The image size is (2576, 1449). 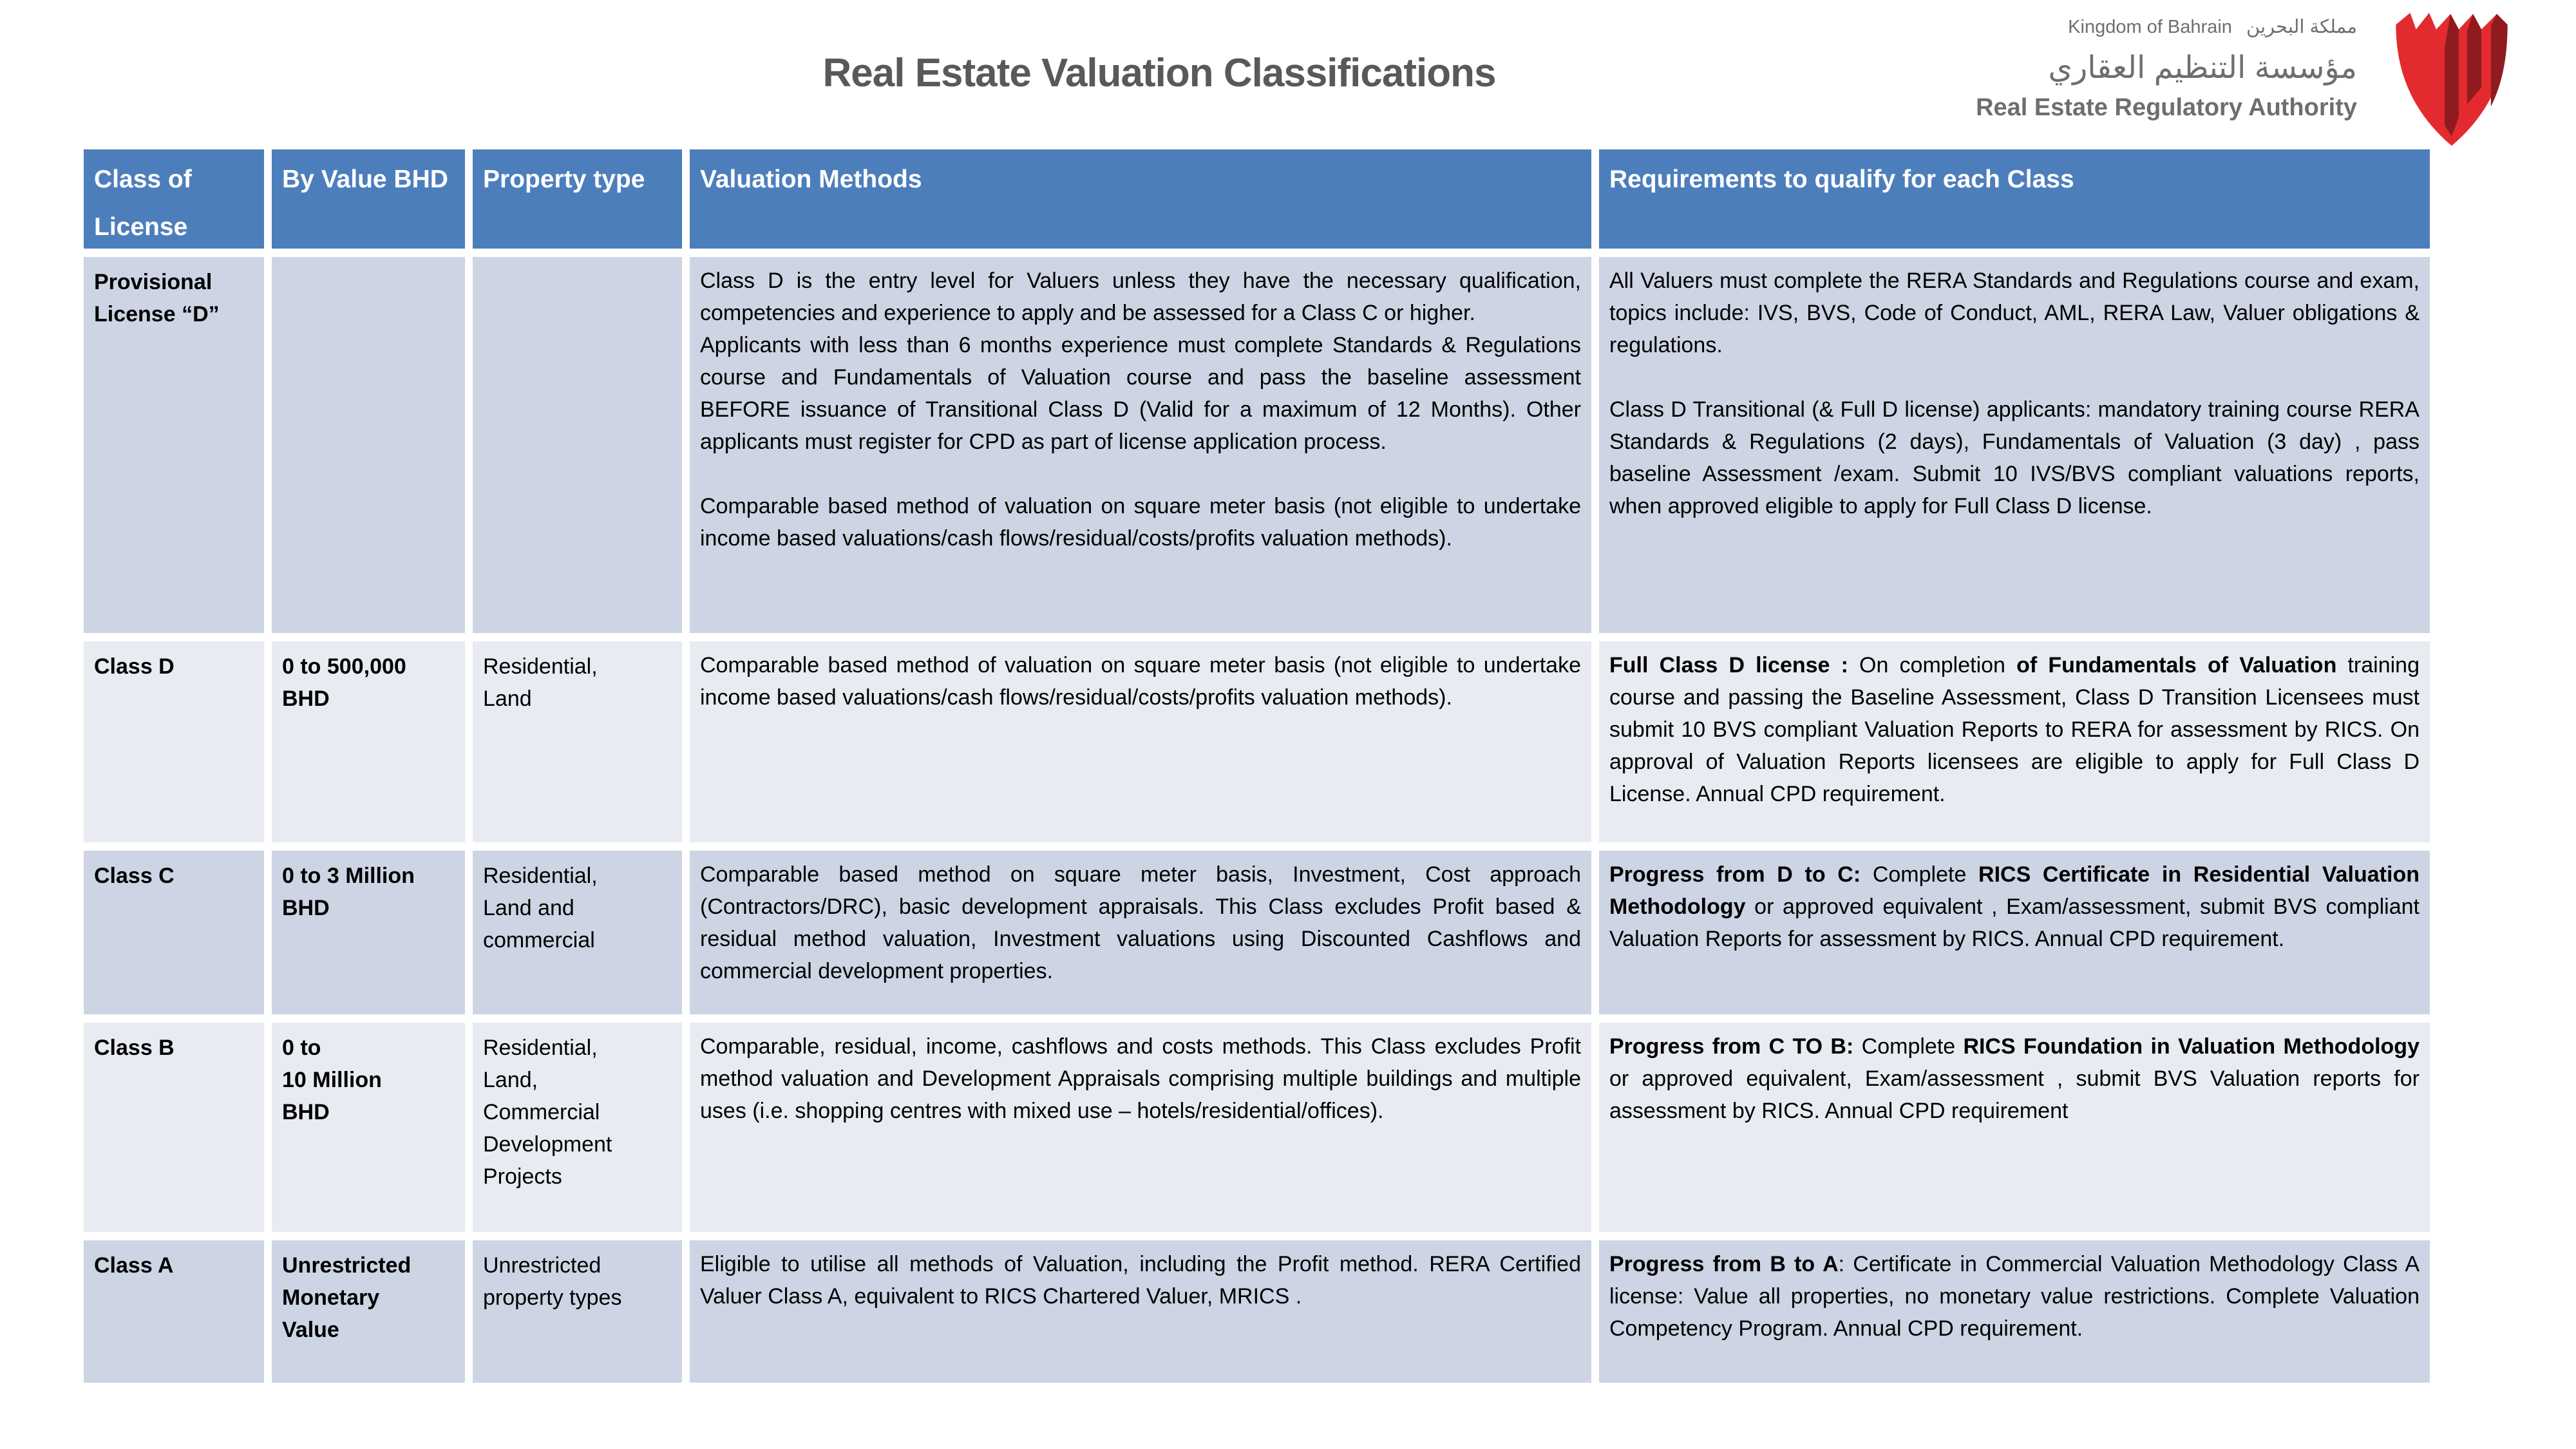 What do you see at coordinates (2202, 68) in the screenshot?
I see `authority-name-arabic: مؤسسة التنظيم العقاري` at bounding box center [2202, 68].